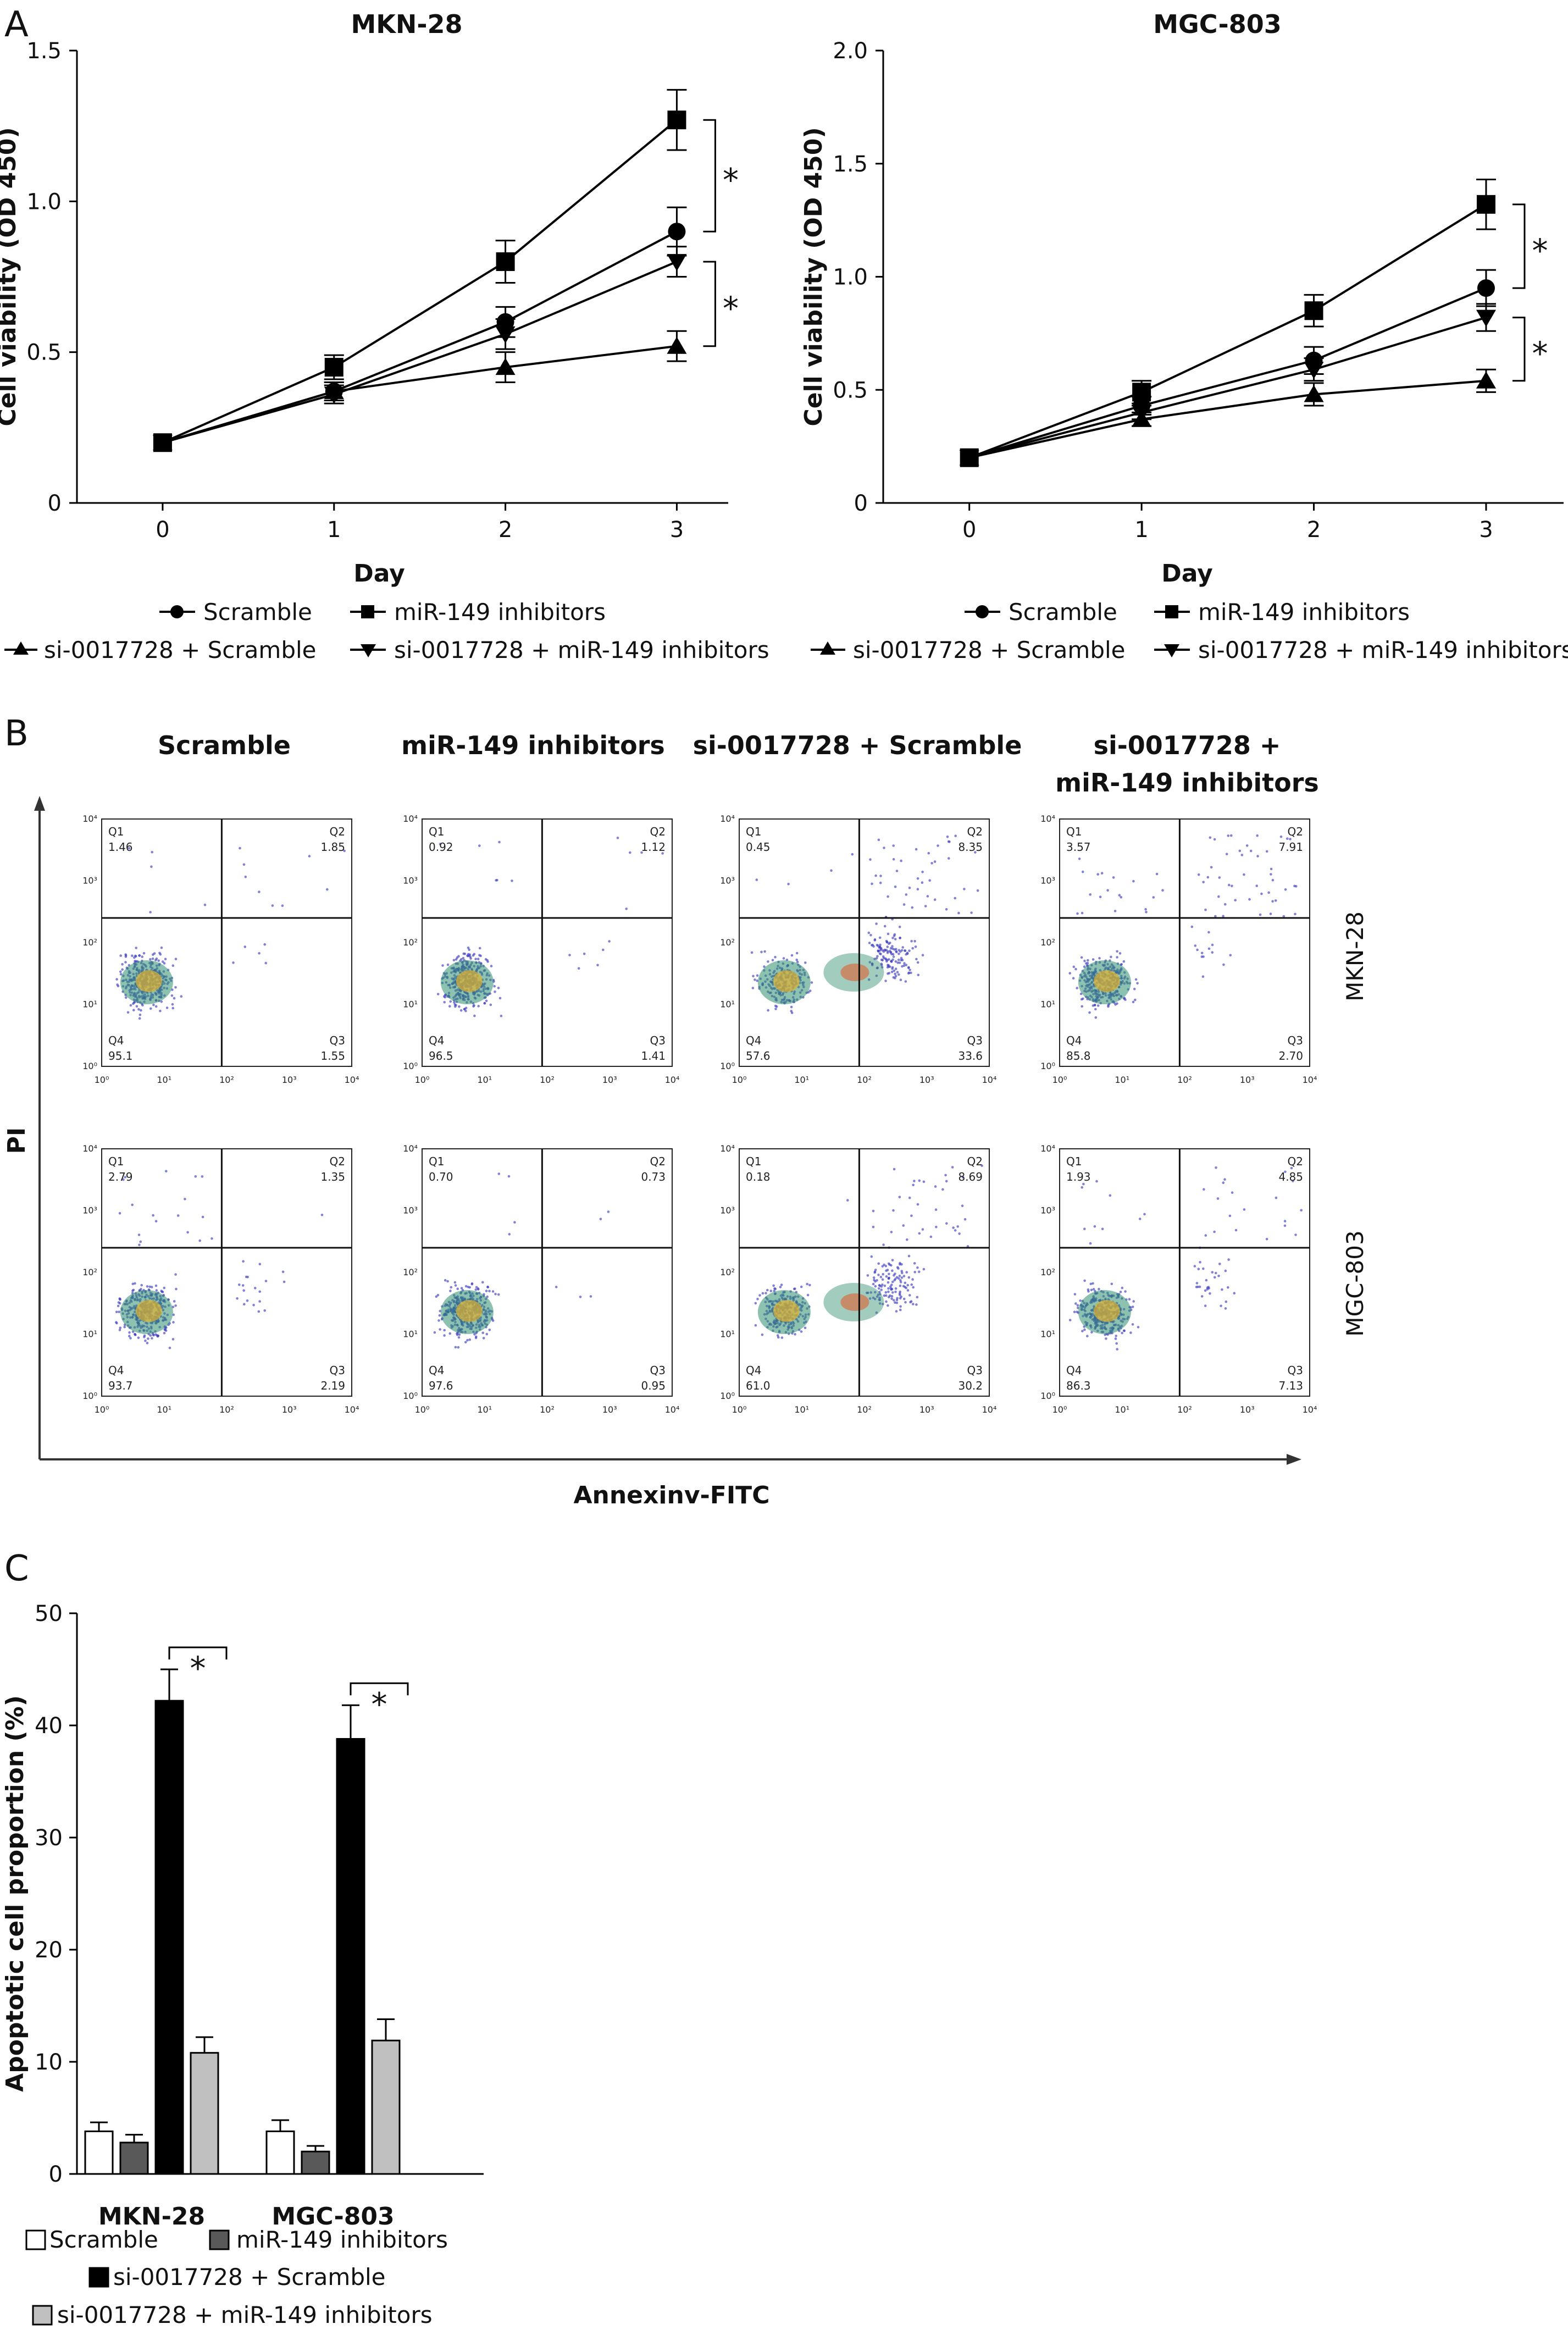 The image size is (1568, 2335). Describe the element at coordinates (379, 574) in the screenshot. I see `x-axis-label: Day` at that location.